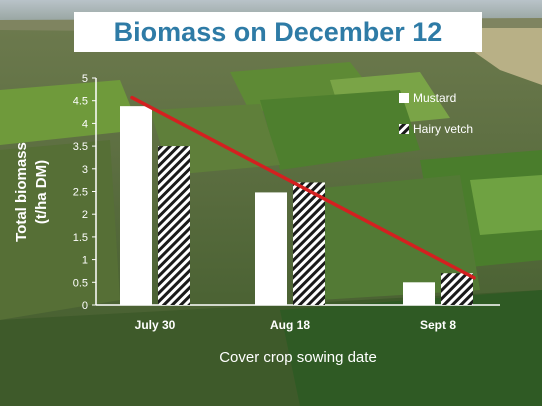 The width and height of the screenshot is (542, 406). What do you see at coordinates (290, 325) in the screenshot?
I see `x-tick-label: Aug 18` at bounding box center [290, 325].